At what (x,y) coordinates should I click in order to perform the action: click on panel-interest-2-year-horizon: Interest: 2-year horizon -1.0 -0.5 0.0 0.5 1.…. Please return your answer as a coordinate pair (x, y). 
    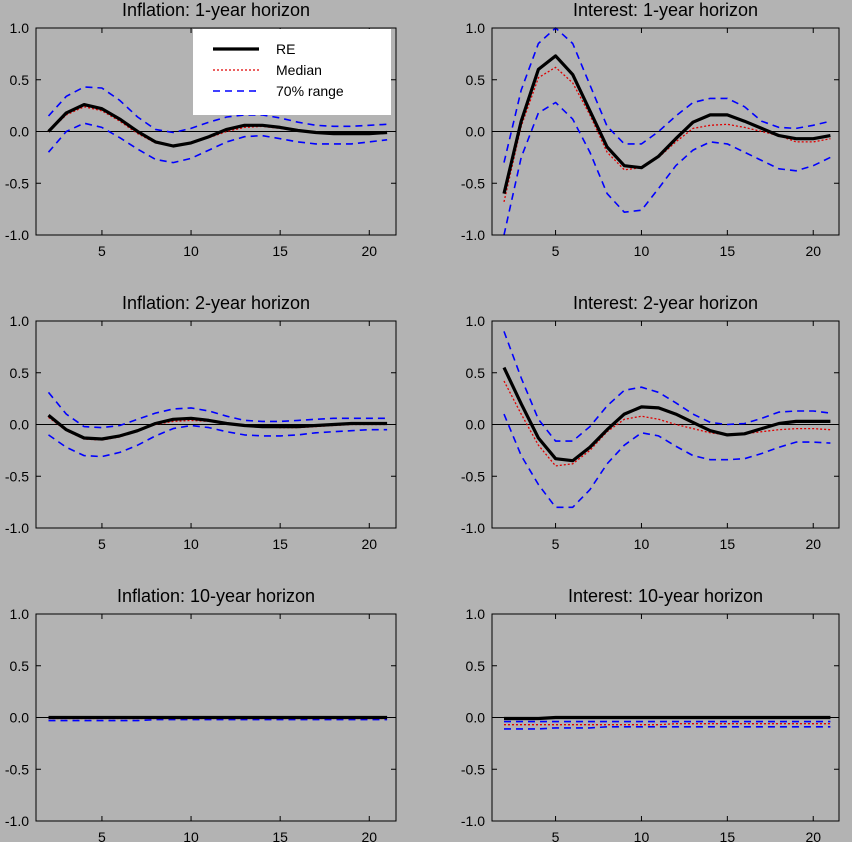
    Looking at the image, I should click on (650, 422).